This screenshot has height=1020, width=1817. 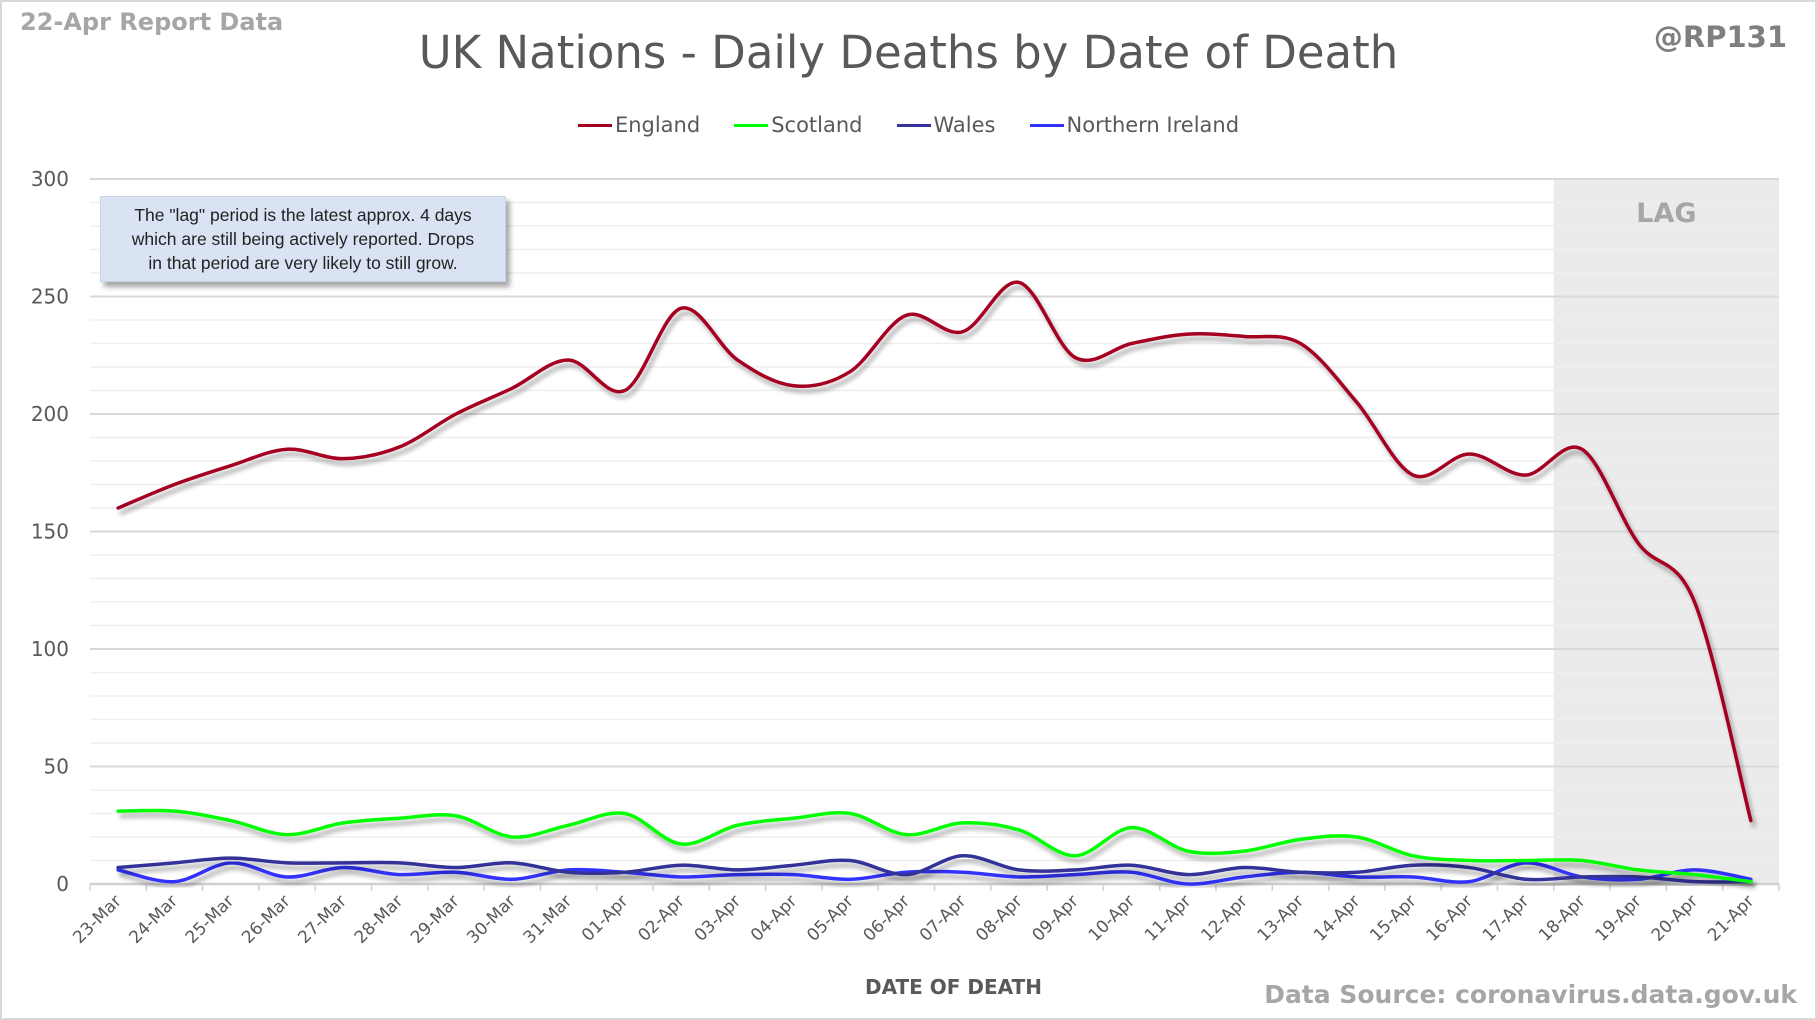 What do you see at coordinates (1224, 918) in the screenshot?
I see `x-tick-label: 12-Apr` at bounding box center [1224, 918].